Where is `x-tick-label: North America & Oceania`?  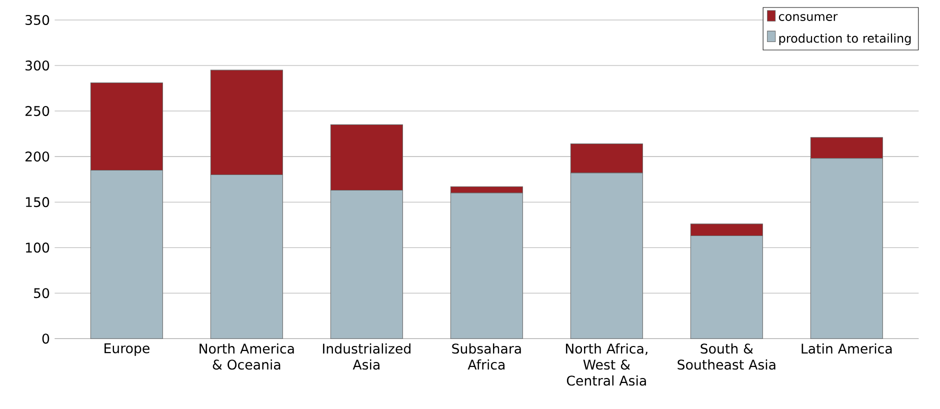
x-tick-label: North America & Oceania is located at coordinates (247, 356).